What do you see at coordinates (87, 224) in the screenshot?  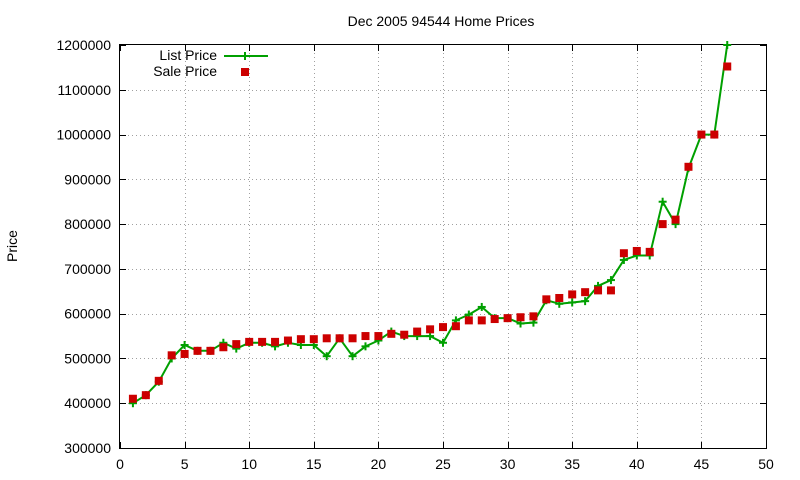 I see `y-tick-label: 800000` at bounding box center [87, 224].